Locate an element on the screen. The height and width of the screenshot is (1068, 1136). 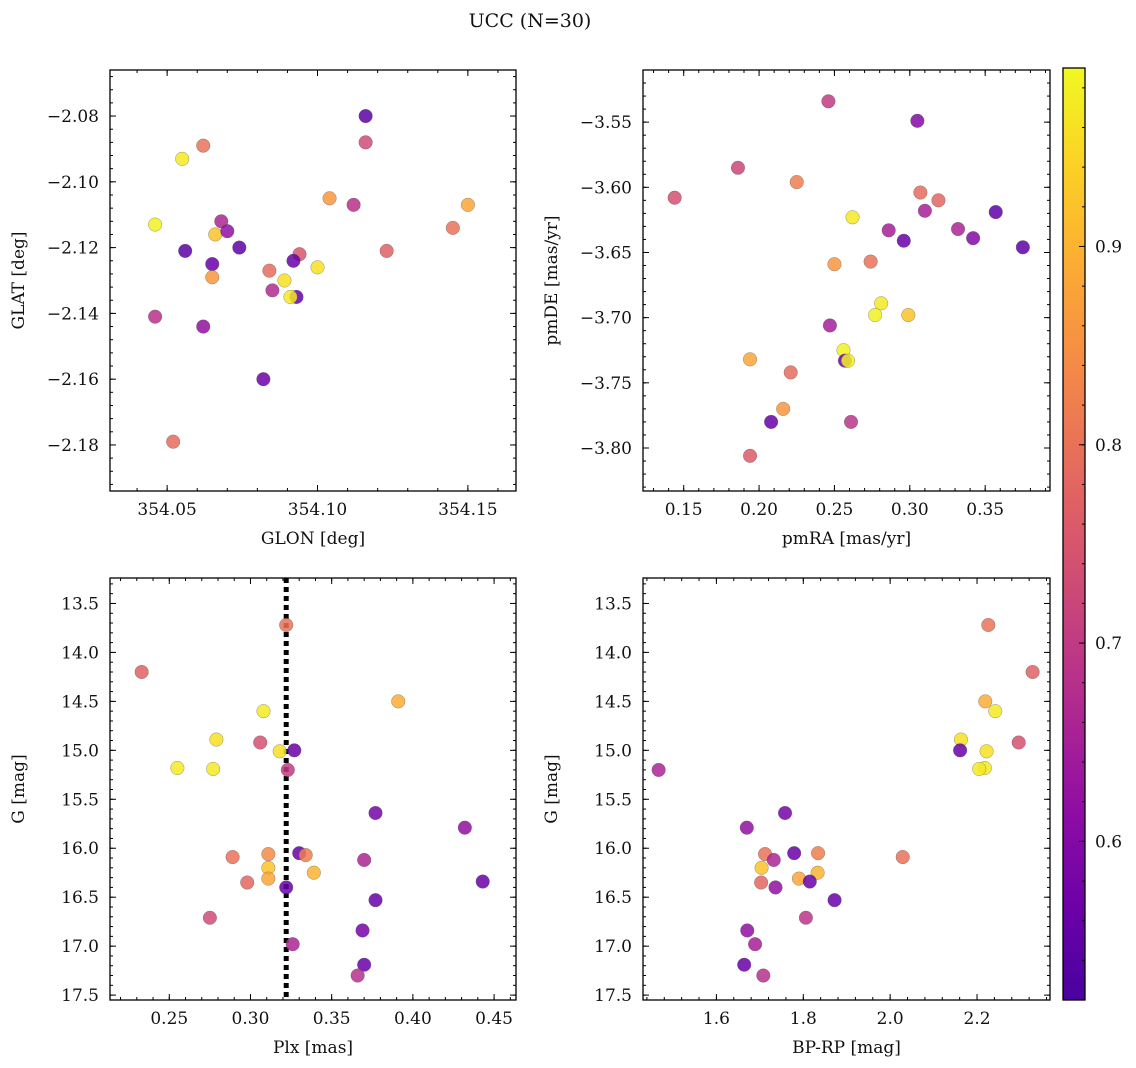
colorbar-tick-label: 0.9 is located at coordinates (1108, 247).